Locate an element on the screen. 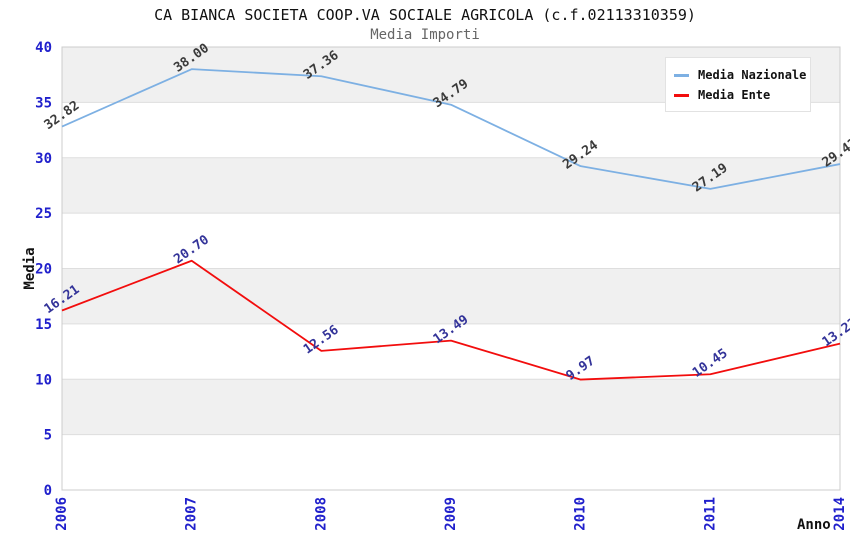 This screenshot has width=850, height=550. y-axis-tick-label: 0 is located at coordinates (48, 491).